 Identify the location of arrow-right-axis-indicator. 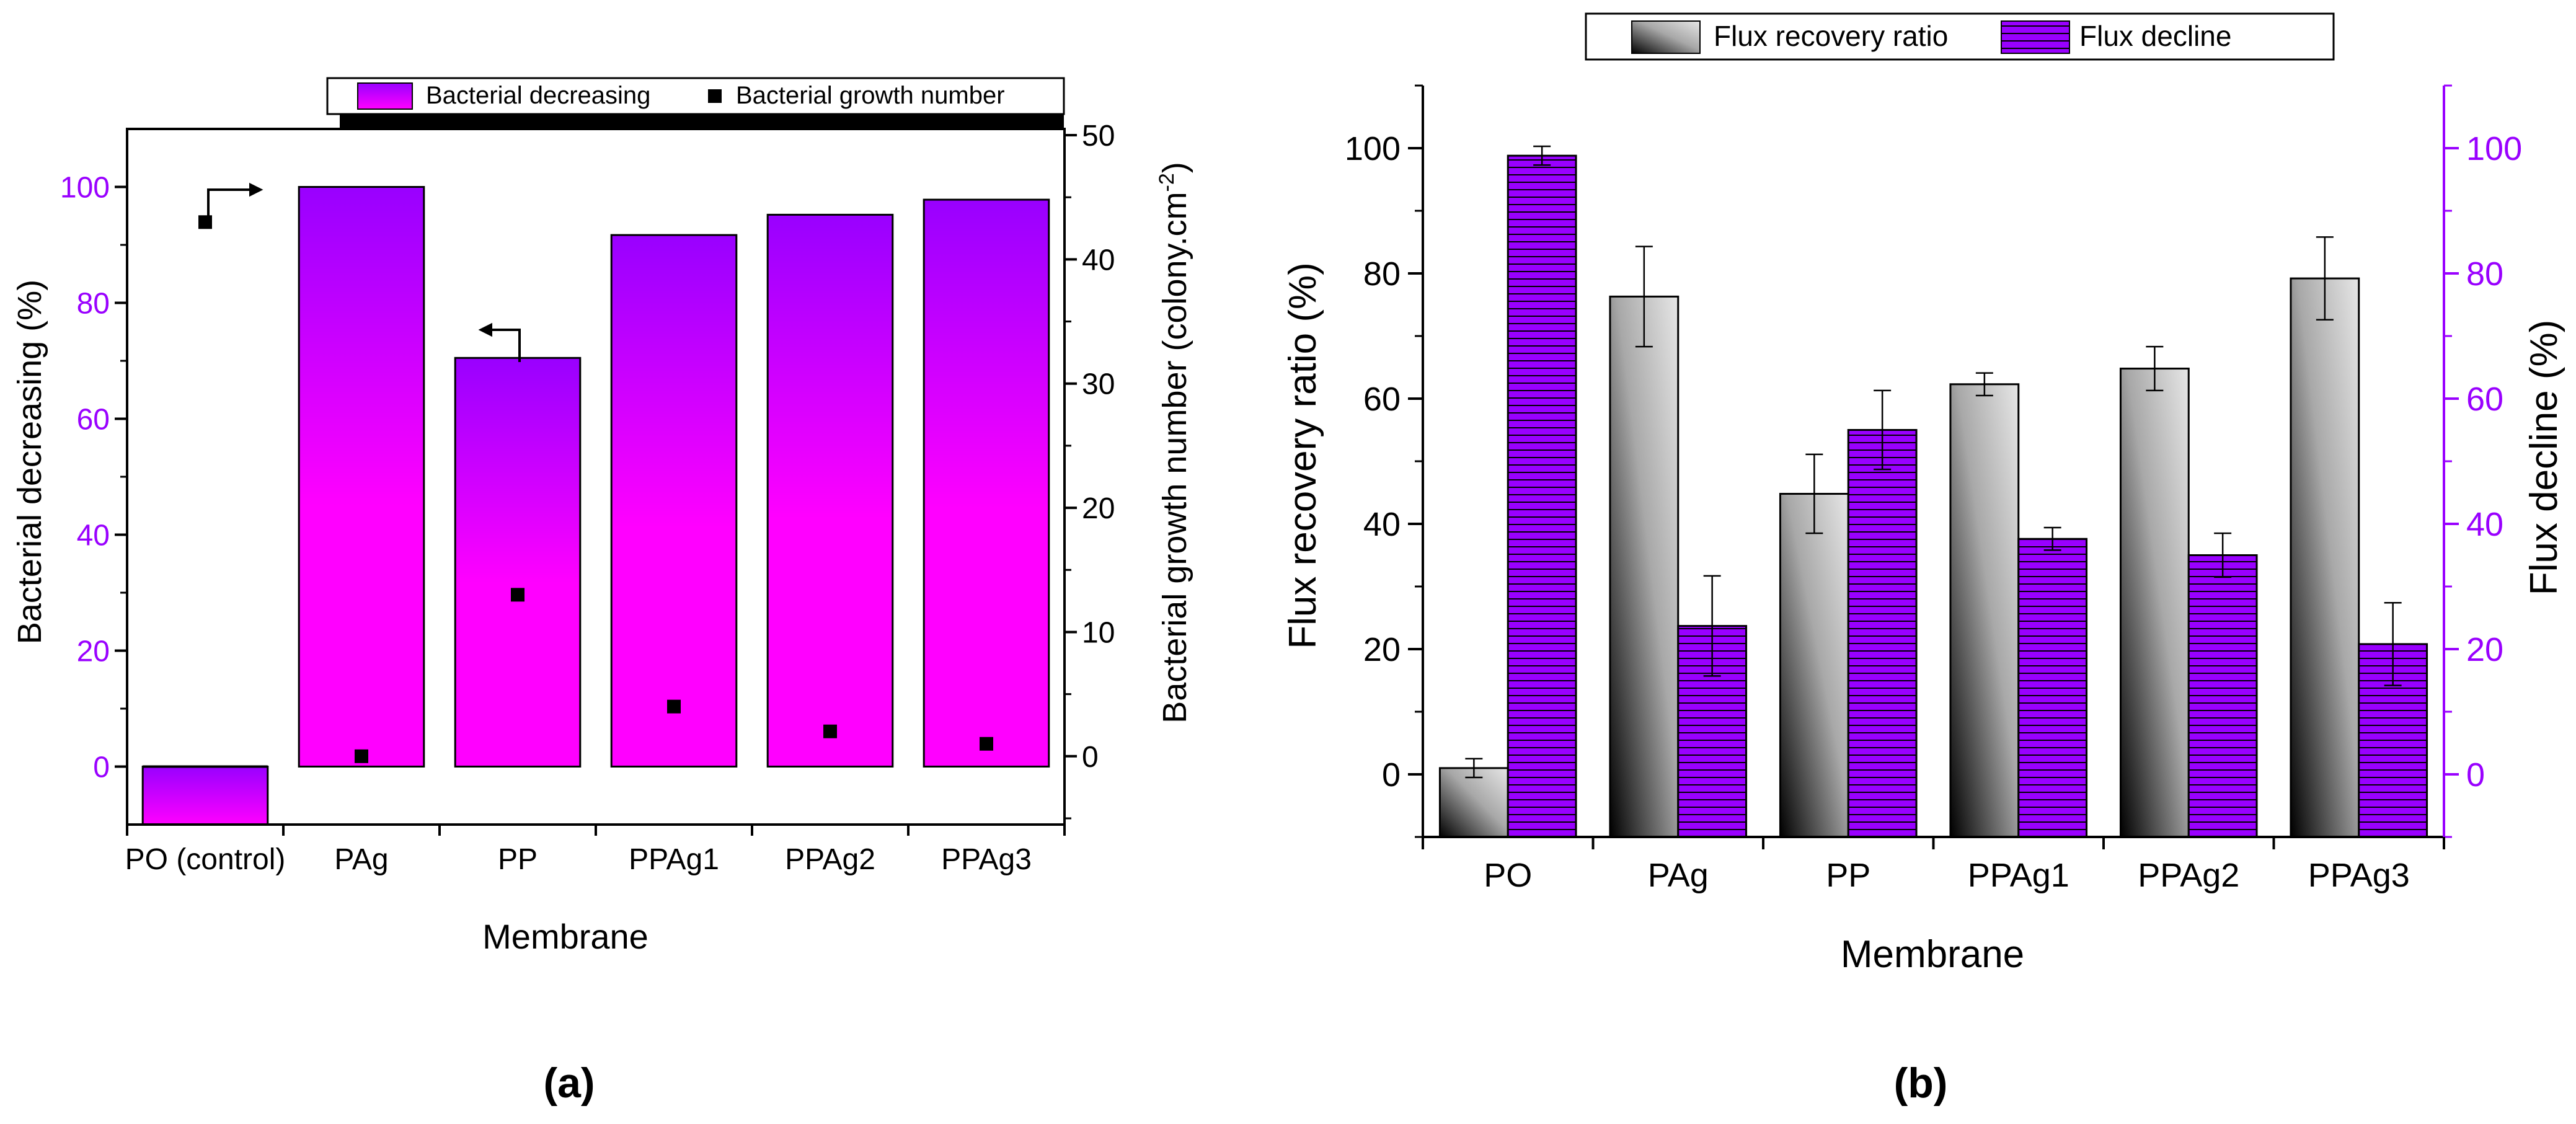
(235, 199).